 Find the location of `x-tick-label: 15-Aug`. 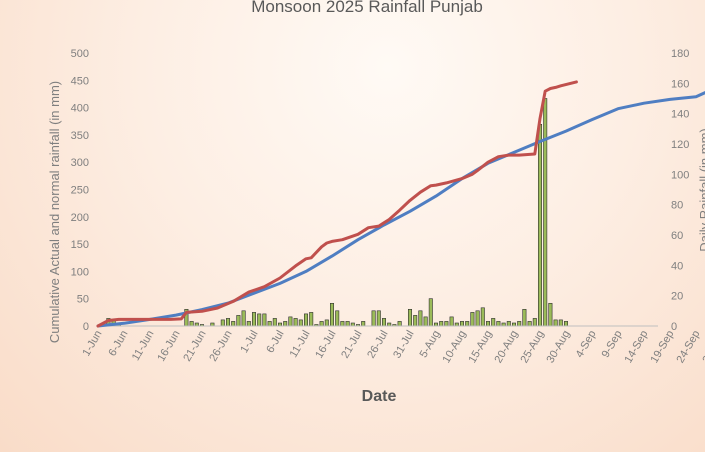

x-tick-label: 15-Aug is located at coordinates (480, 347).